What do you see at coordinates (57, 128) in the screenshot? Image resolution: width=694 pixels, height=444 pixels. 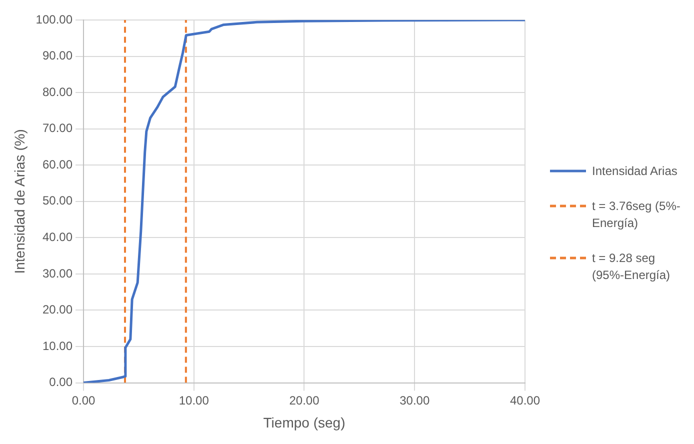 I see `y-tick-label: 70.00` at bounding box center [57, 128].